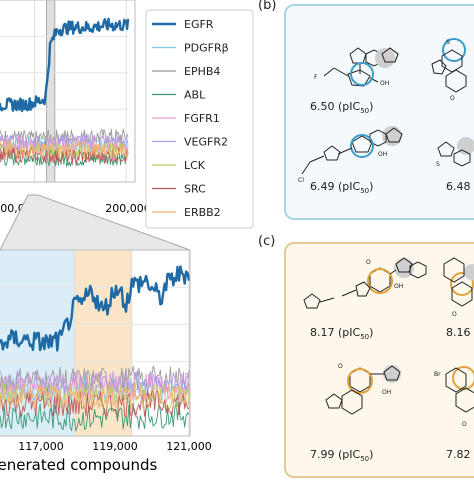 This screenshot has height=480, width=474. I want to click on bottom-tick-label: 117,000, so click(41, 446).